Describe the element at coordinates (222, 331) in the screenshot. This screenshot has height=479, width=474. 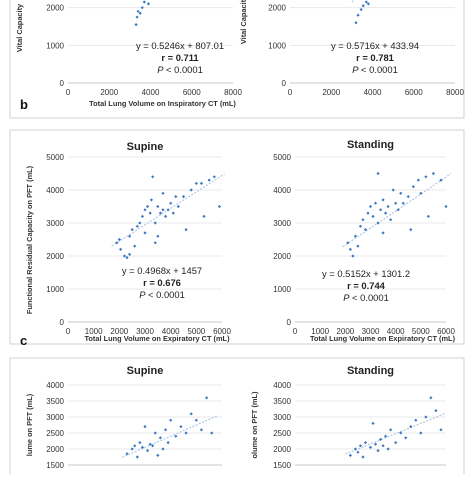
I see `x-tick-label: 6000` at that location.